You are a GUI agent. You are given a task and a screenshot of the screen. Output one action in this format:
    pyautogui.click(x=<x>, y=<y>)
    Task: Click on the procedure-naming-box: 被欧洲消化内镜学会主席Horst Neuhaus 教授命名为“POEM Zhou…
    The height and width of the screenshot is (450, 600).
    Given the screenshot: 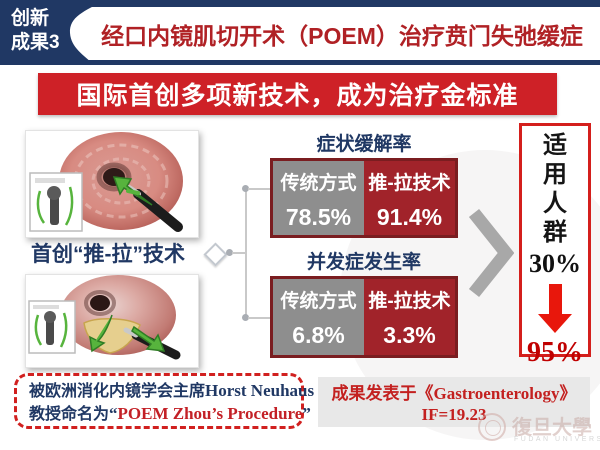 What is the action you would take?
    pyautogui.click(x=164, y=401)
    